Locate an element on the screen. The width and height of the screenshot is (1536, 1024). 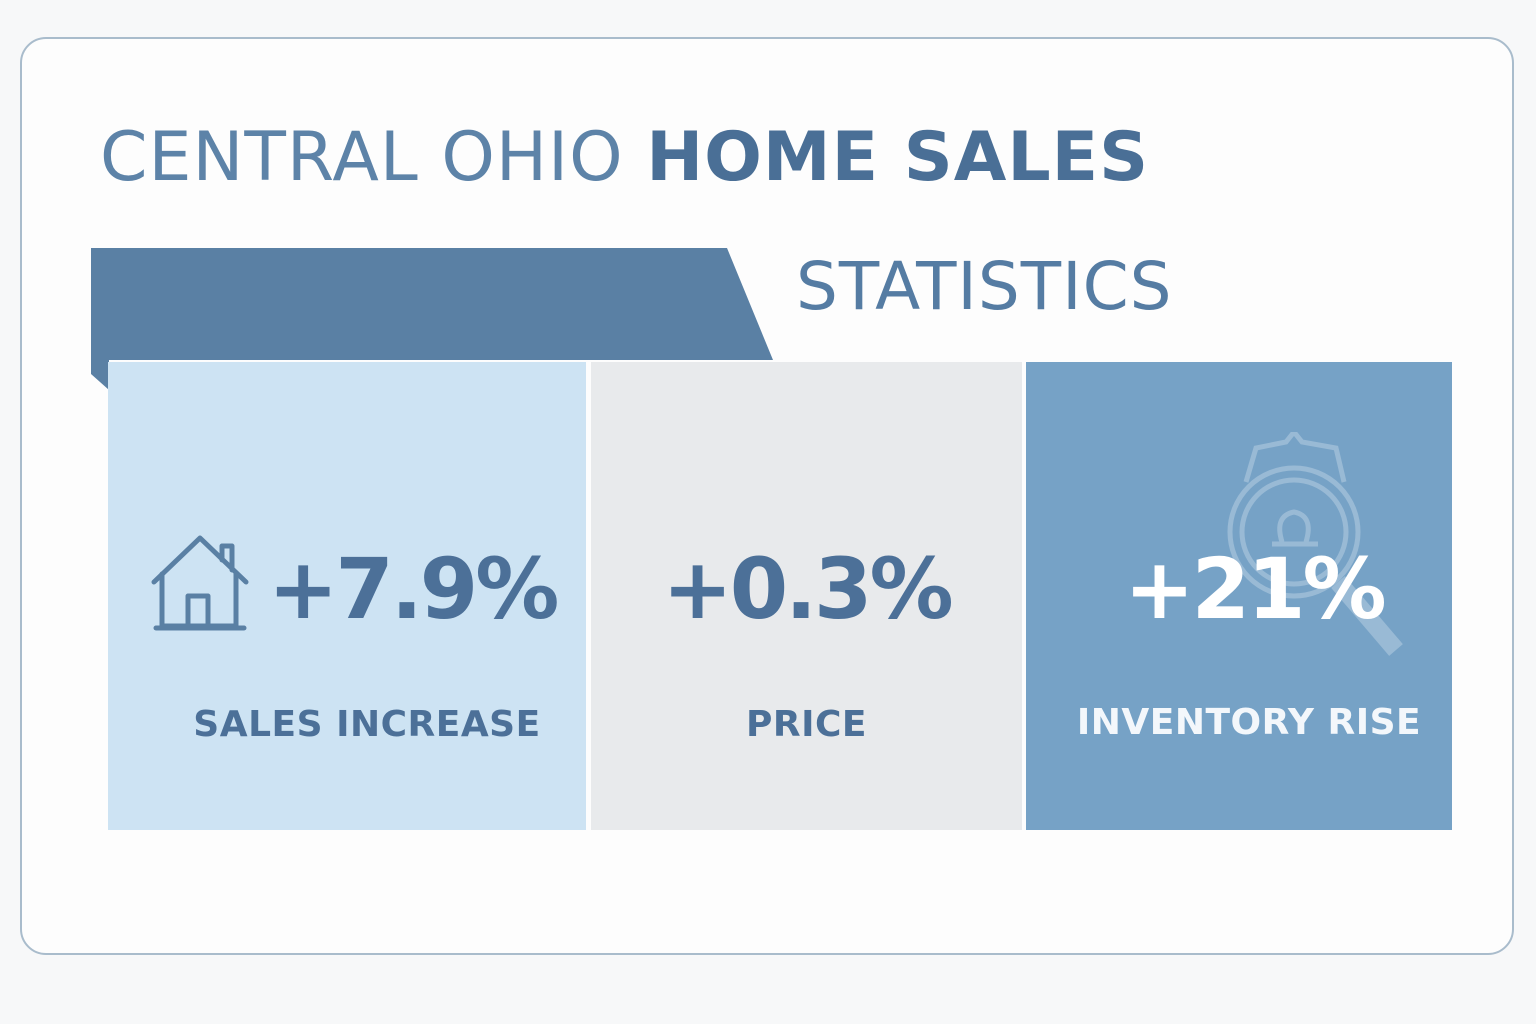
title-part-2: HOME SALES is located at coordinates (898, 157).